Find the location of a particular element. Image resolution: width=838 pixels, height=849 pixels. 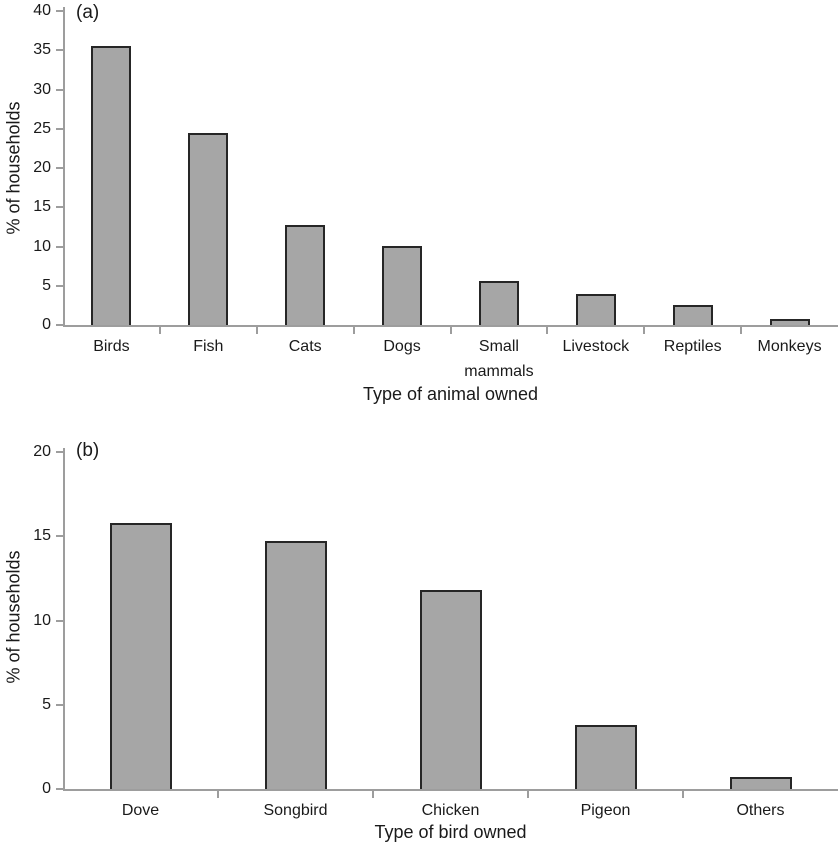

category-label: Others is located at coordinates (760, 810).